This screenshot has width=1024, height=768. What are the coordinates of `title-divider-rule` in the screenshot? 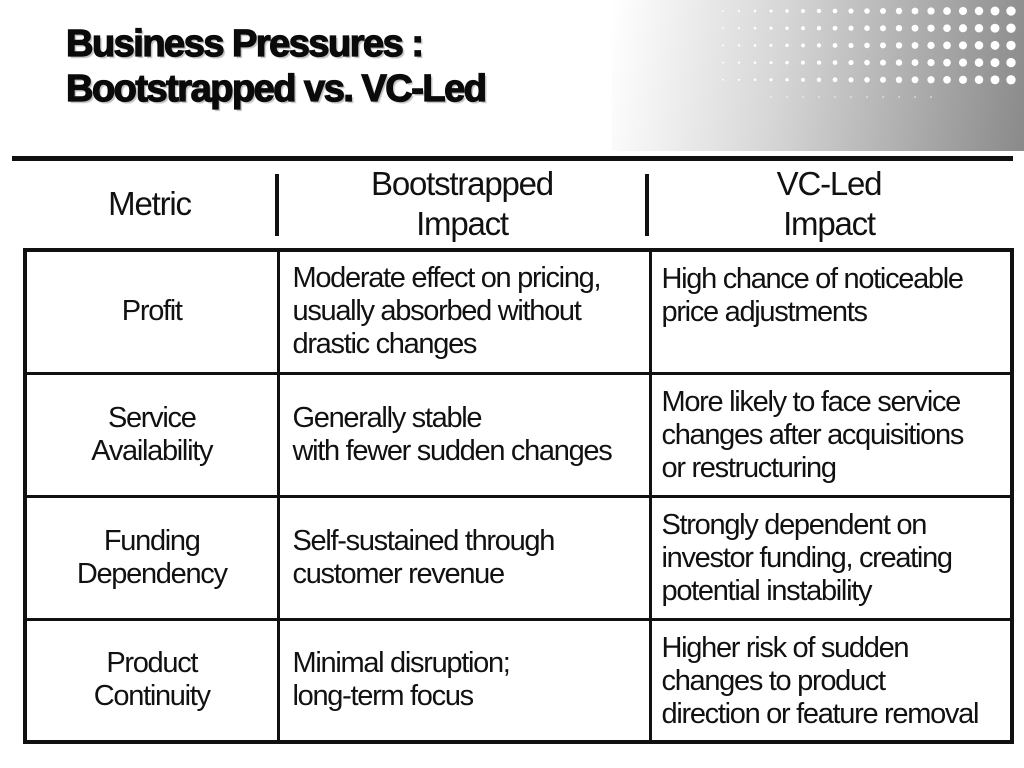 It's located at (512, 158).